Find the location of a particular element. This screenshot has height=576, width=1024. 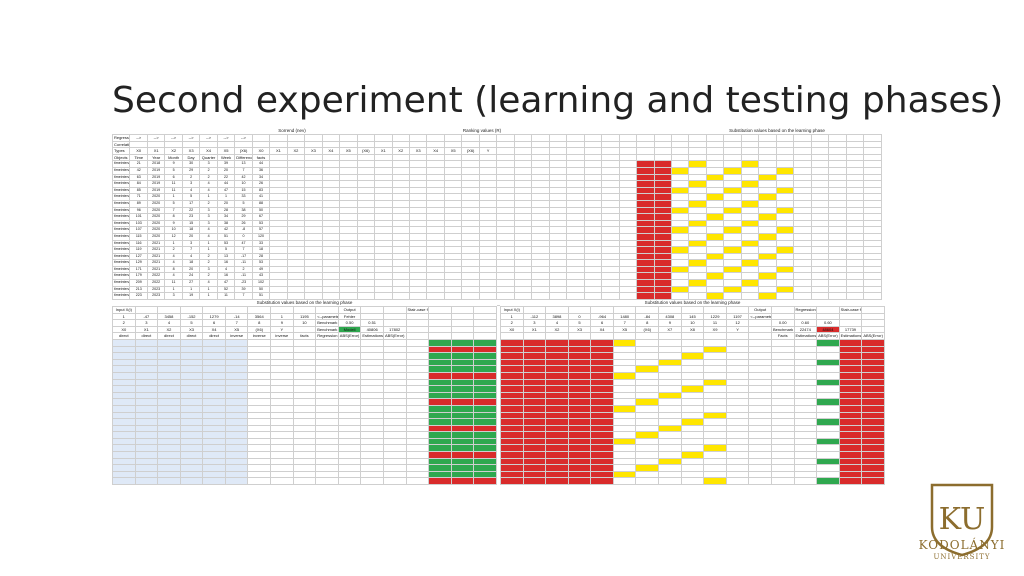

data-value: 20 is located at coordinates (191, 236).